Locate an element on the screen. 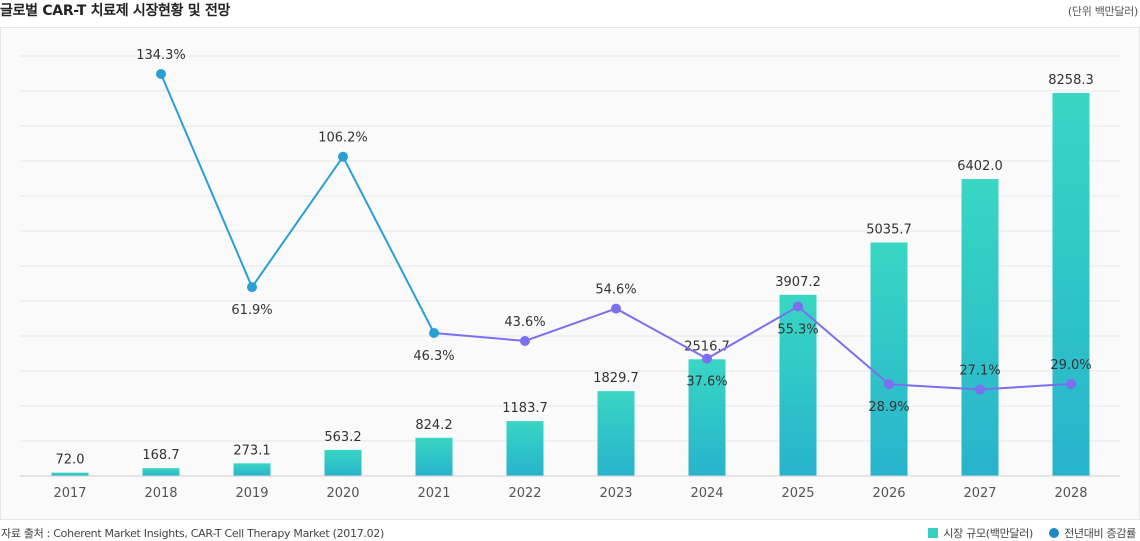 The width and height of the screenshot is (1140, 541). bar-2018 is located at coordinates (161, 472).